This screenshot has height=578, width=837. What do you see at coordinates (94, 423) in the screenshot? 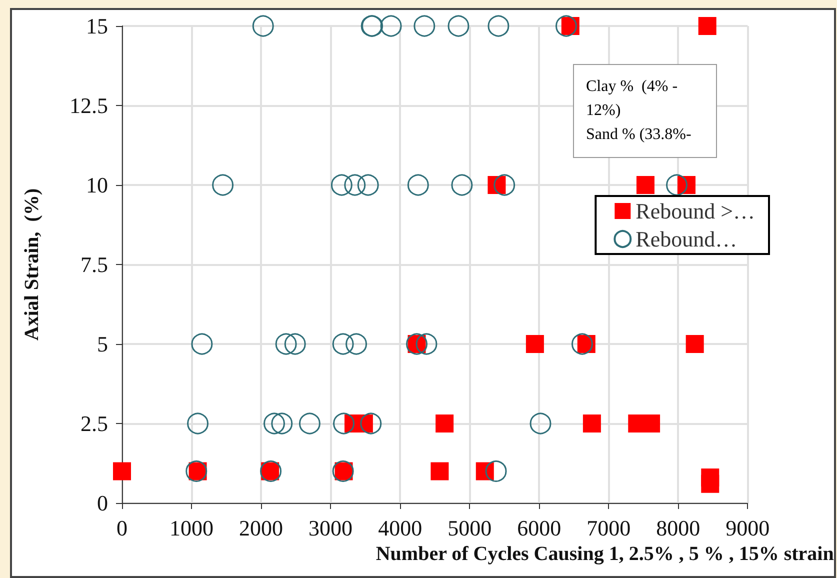
I see `y-tick-label: 2.5` at bounding box center [94, 423].